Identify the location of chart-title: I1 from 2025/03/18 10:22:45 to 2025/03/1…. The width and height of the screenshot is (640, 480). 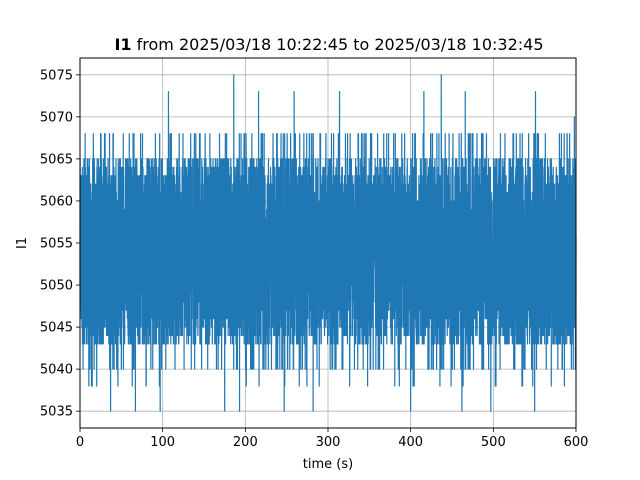
(328, 44).